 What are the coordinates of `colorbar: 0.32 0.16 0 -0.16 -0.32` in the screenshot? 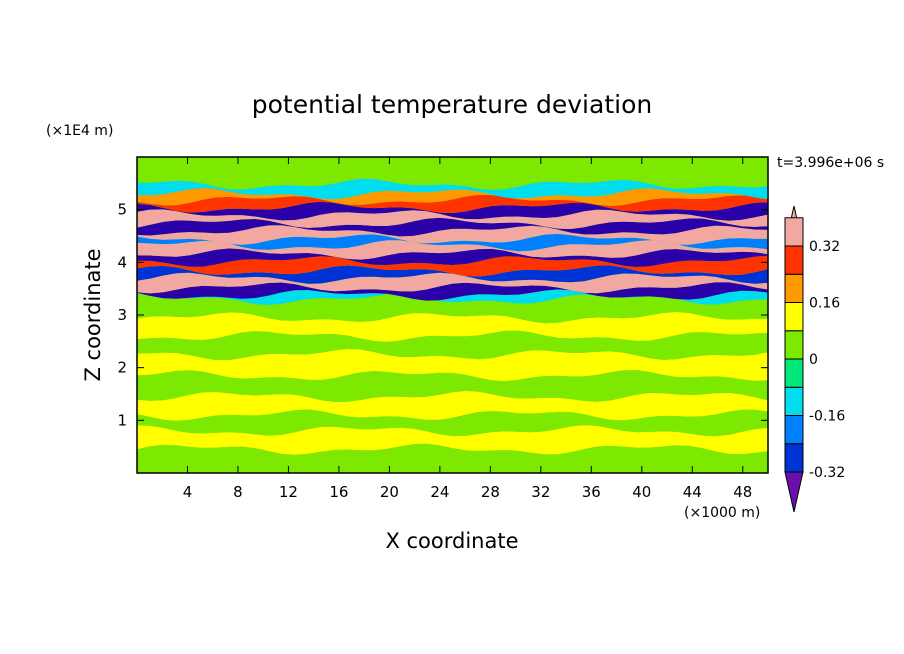 It's located at (814, 359).